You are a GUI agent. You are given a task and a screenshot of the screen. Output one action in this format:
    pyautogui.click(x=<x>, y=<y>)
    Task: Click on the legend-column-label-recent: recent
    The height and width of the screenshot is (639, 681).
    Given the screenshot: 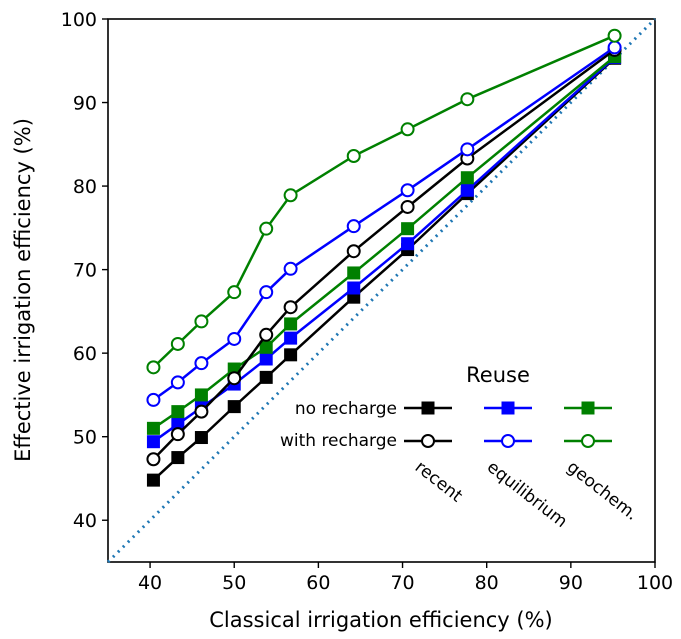 What is the action you would take?
    pyautogui.click(x=438, y=481)
    